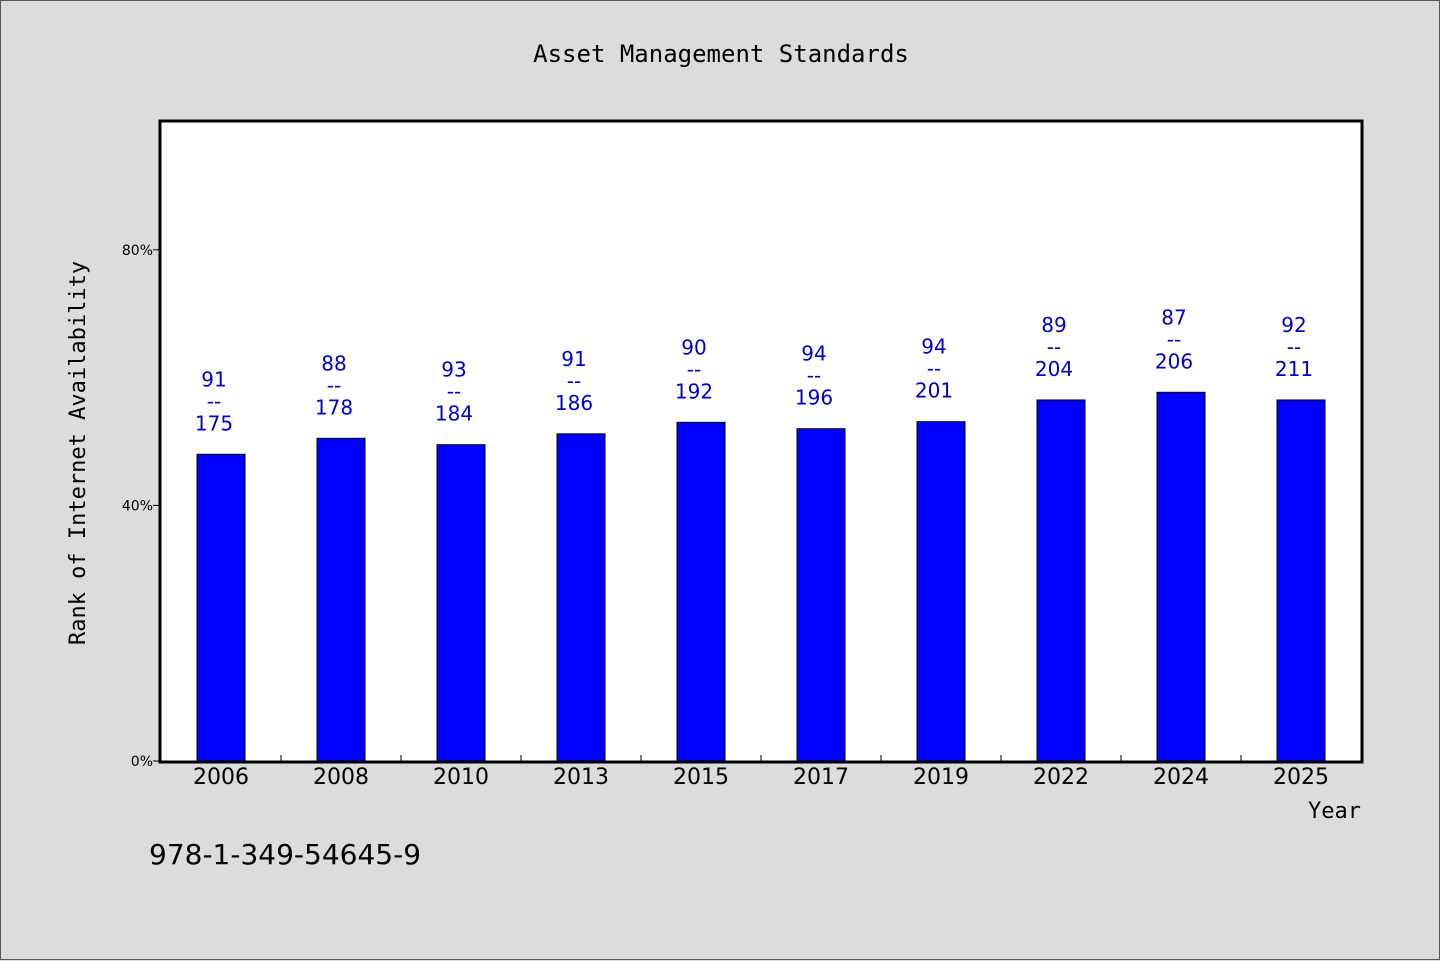  I want to click on chart-title: Asset Management Standards, so click(721, 54).